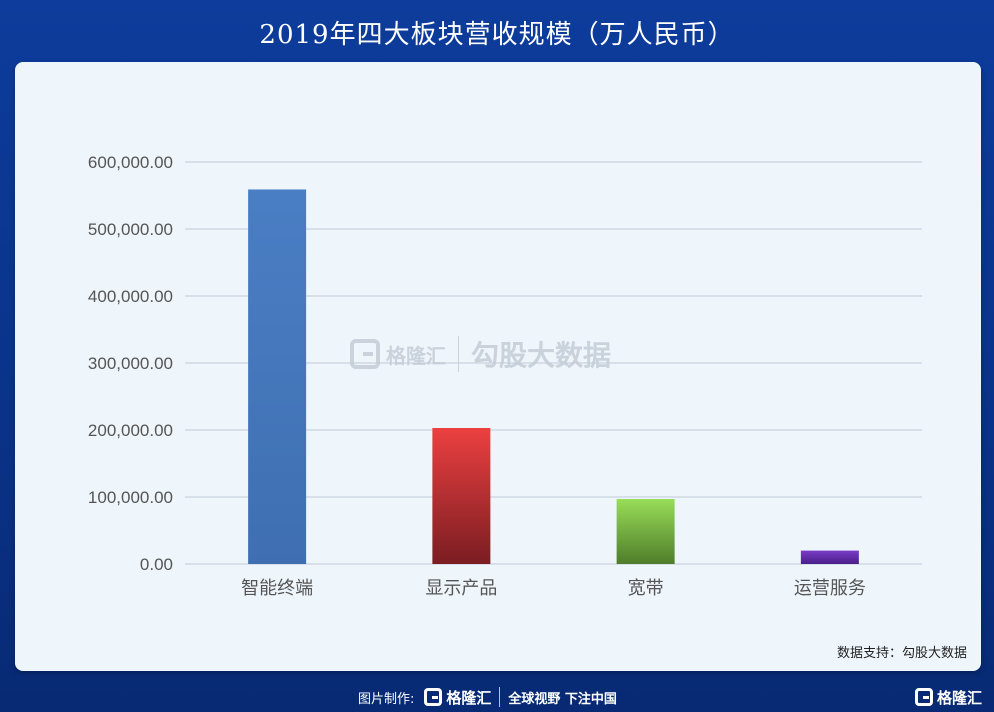  I want to click on data-source: 数据支持：勾股大数据, so click(901, 653).